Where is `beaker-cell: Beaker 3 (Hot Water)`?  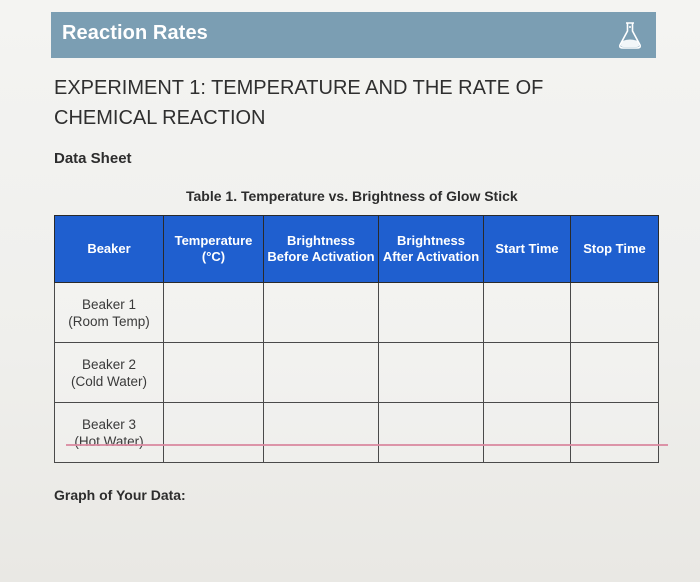 beaker-cell: Beaker 3 (Hot Water) is located at coordinates (109, 432).